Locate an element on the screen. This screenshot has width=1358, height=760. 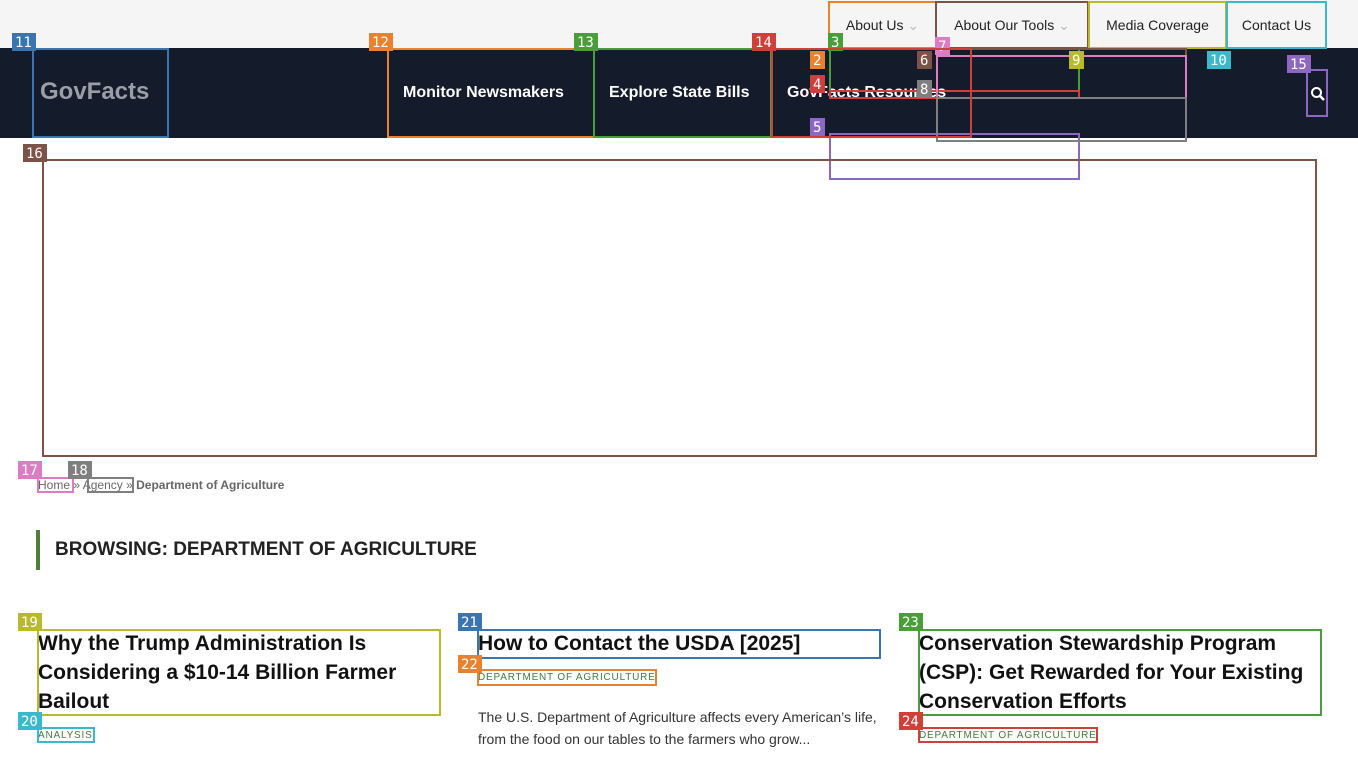
crumb-current: Department of Agriculture is located at coordinates (210, 485).